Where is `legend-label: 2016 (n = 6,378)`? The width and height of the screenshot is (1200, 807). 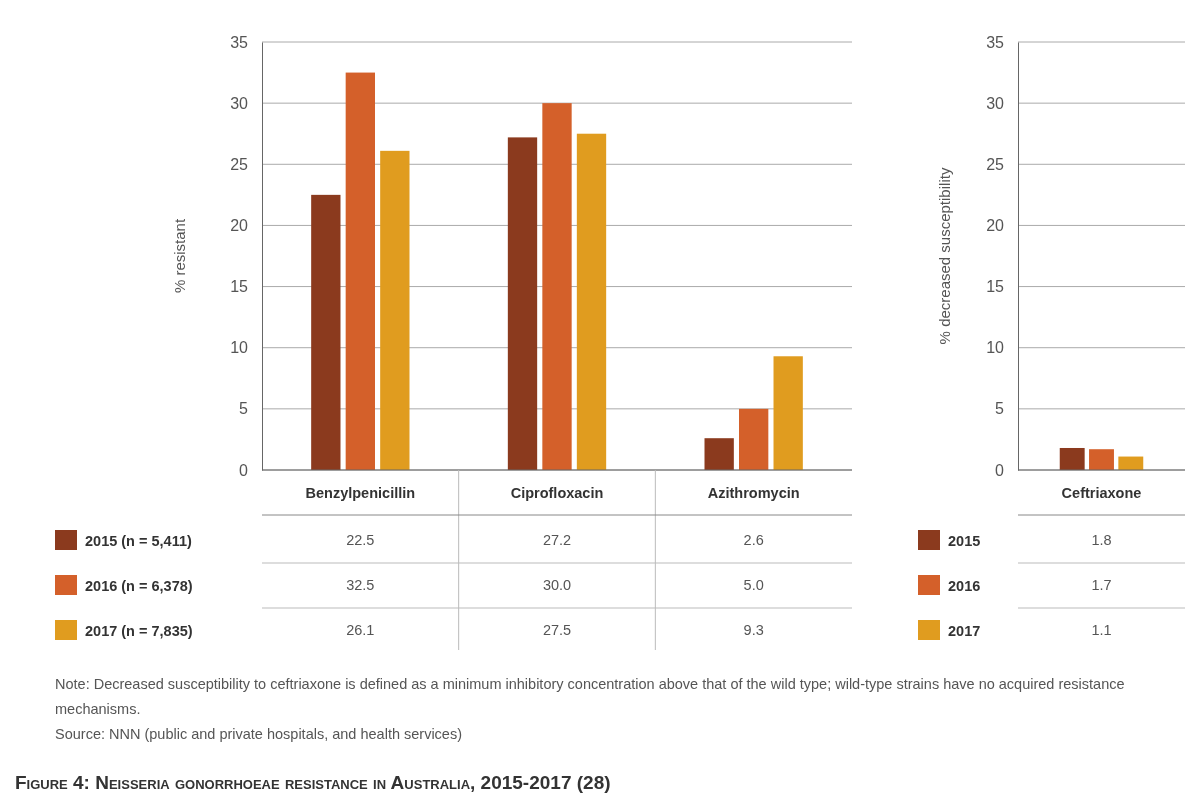
legend-label: 2016 (n = 6,378) is located at coordinates (139, 586).